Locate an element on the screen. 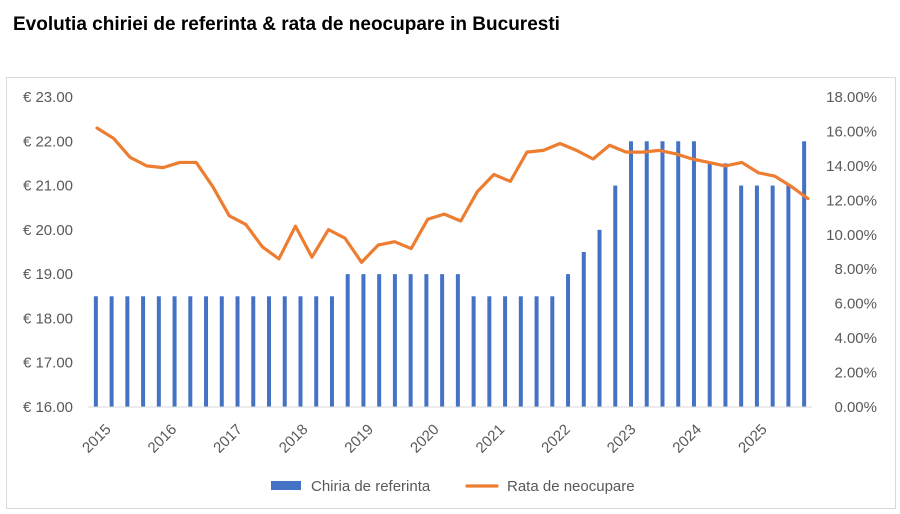 The image size is (900, 514). legend-label-chiria-de-referinta: Chiria de referinta is located at coordinates (371, 486).